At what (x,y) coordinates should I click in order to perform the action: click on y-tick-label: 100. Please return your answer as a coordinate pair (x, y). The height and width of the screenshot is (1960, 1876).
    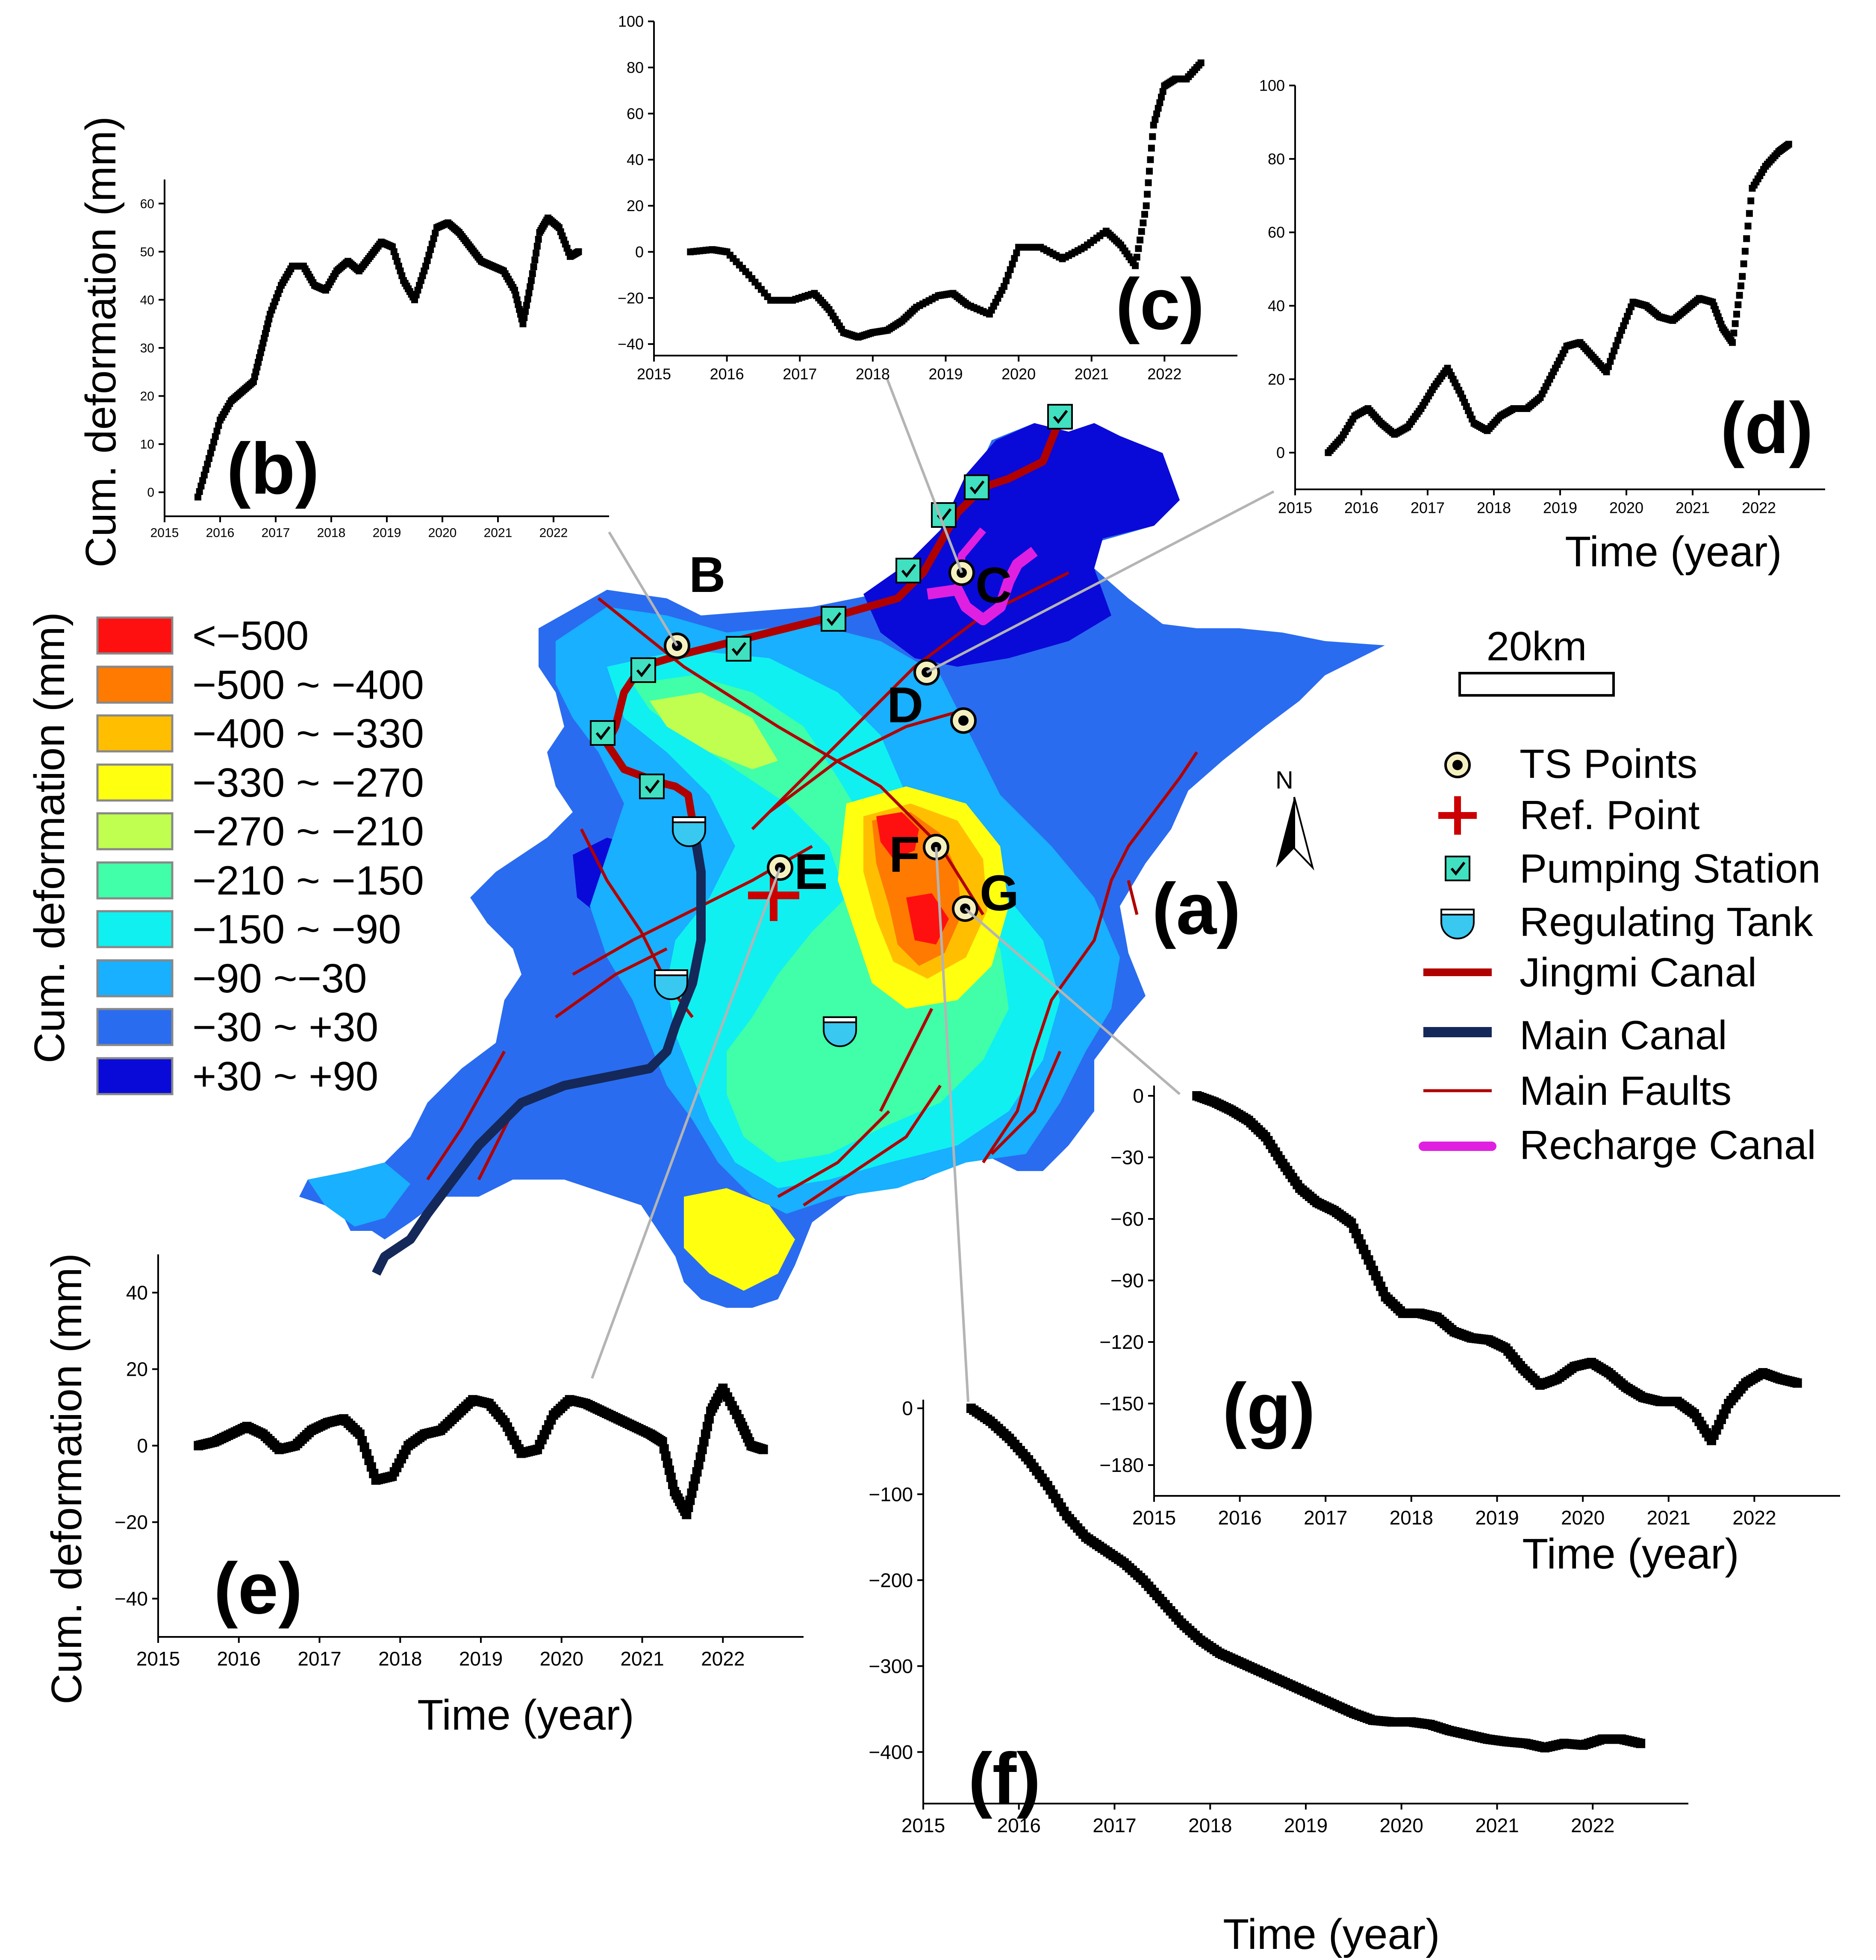
    Looking at the image, I should click on (631, 22).